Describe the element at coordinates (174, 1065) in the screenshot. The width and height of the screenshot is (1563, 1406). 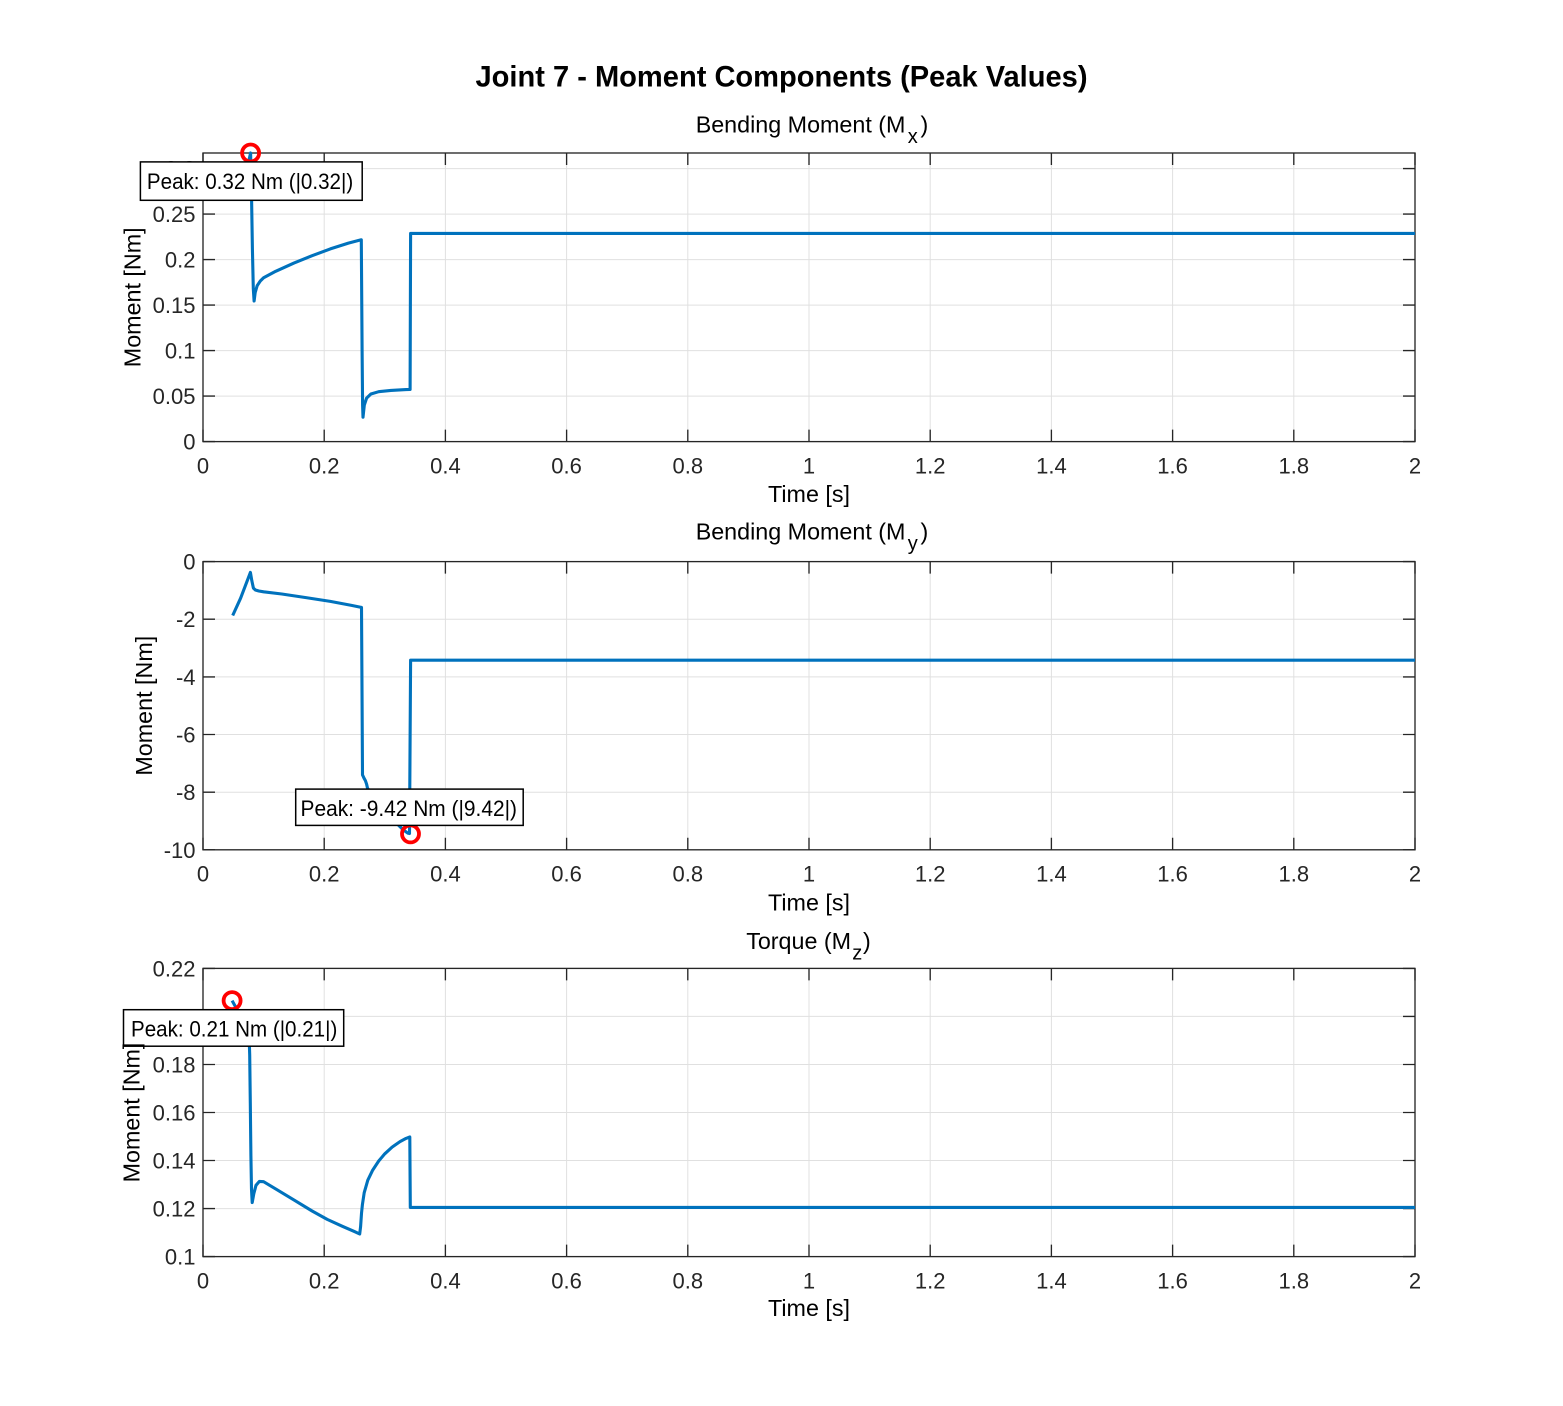
I see `svg-text: 0.18` at that location.